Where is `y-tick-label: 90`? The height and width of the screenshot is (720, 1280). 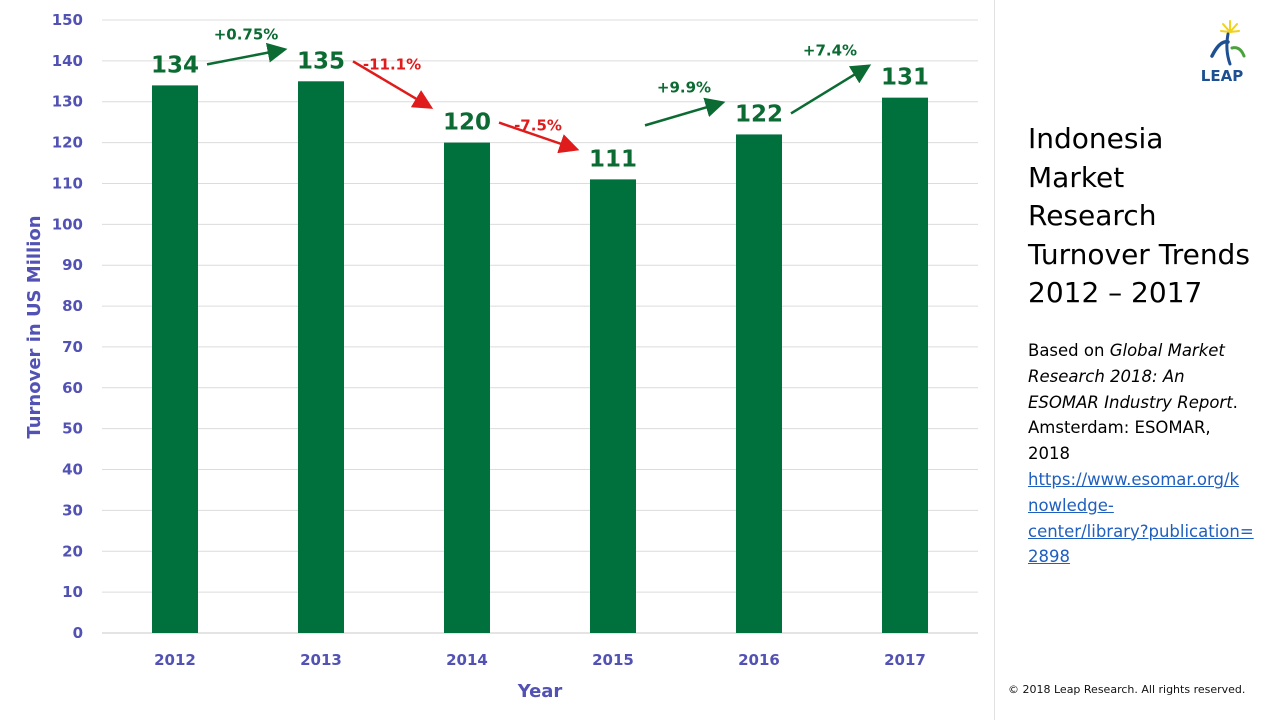 y-tick-label: 90 is located at coordinates (72, 265).